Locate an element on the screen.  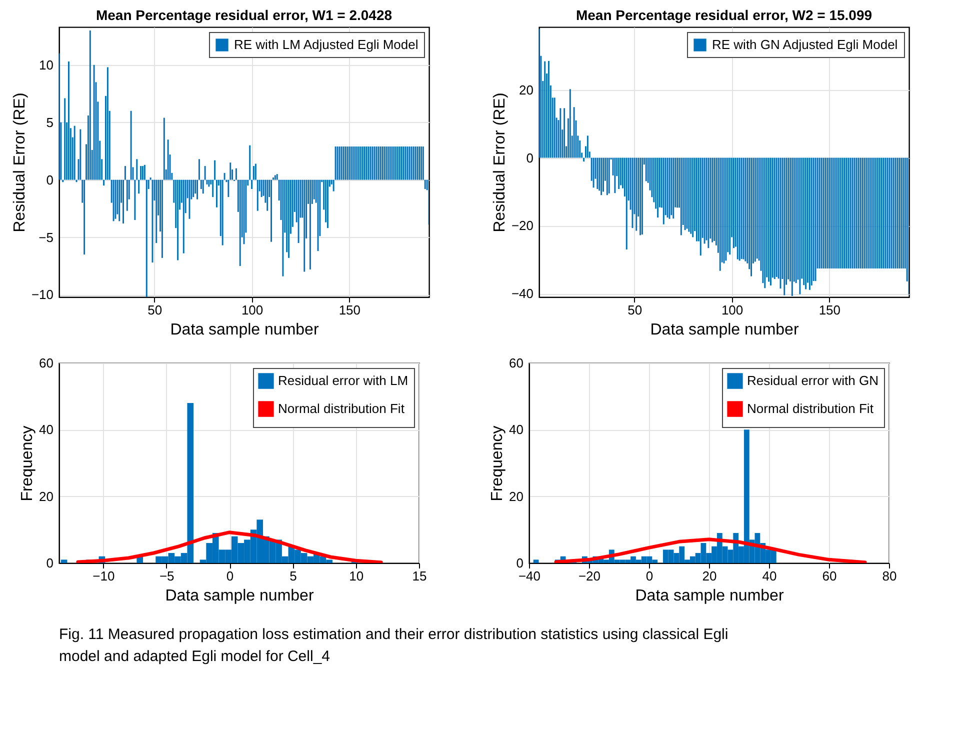
x-tick-label: 40 is located at coordinates (769, 576).